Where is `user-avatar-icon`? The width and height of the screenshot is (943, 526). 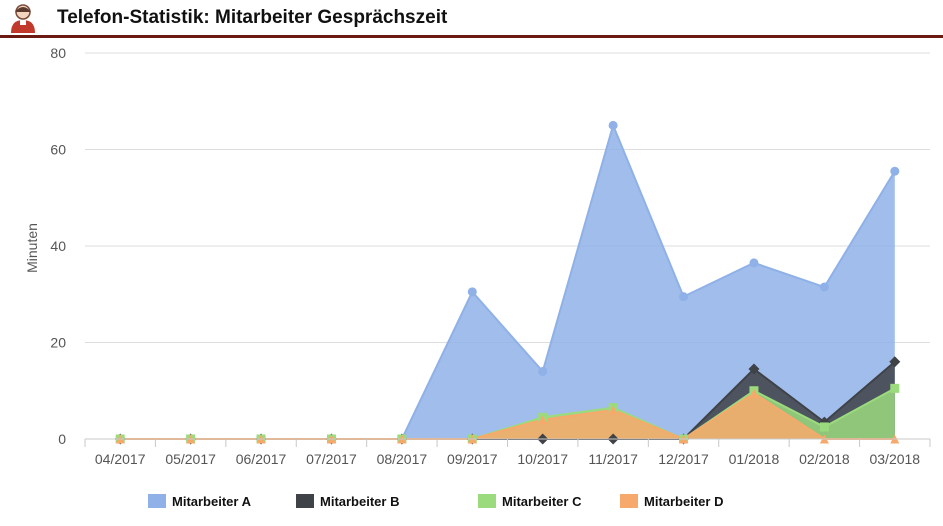
user-avatar-icon is located at coordinates (23, 18).